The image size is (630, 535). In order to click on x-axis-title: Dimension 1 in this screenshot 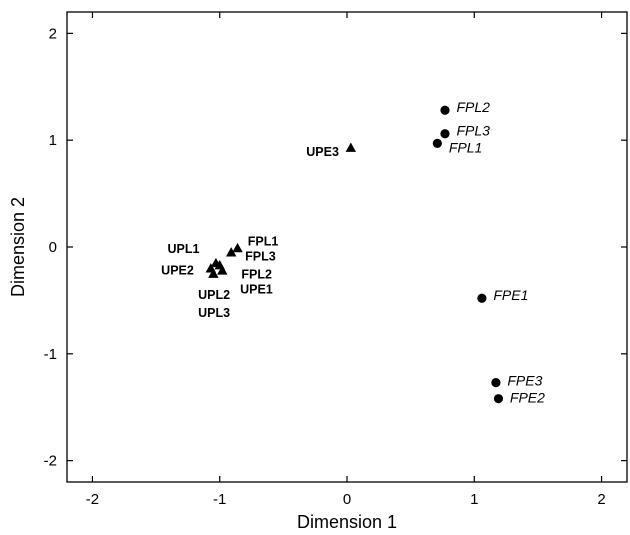, I will do `click(347, 522)`.